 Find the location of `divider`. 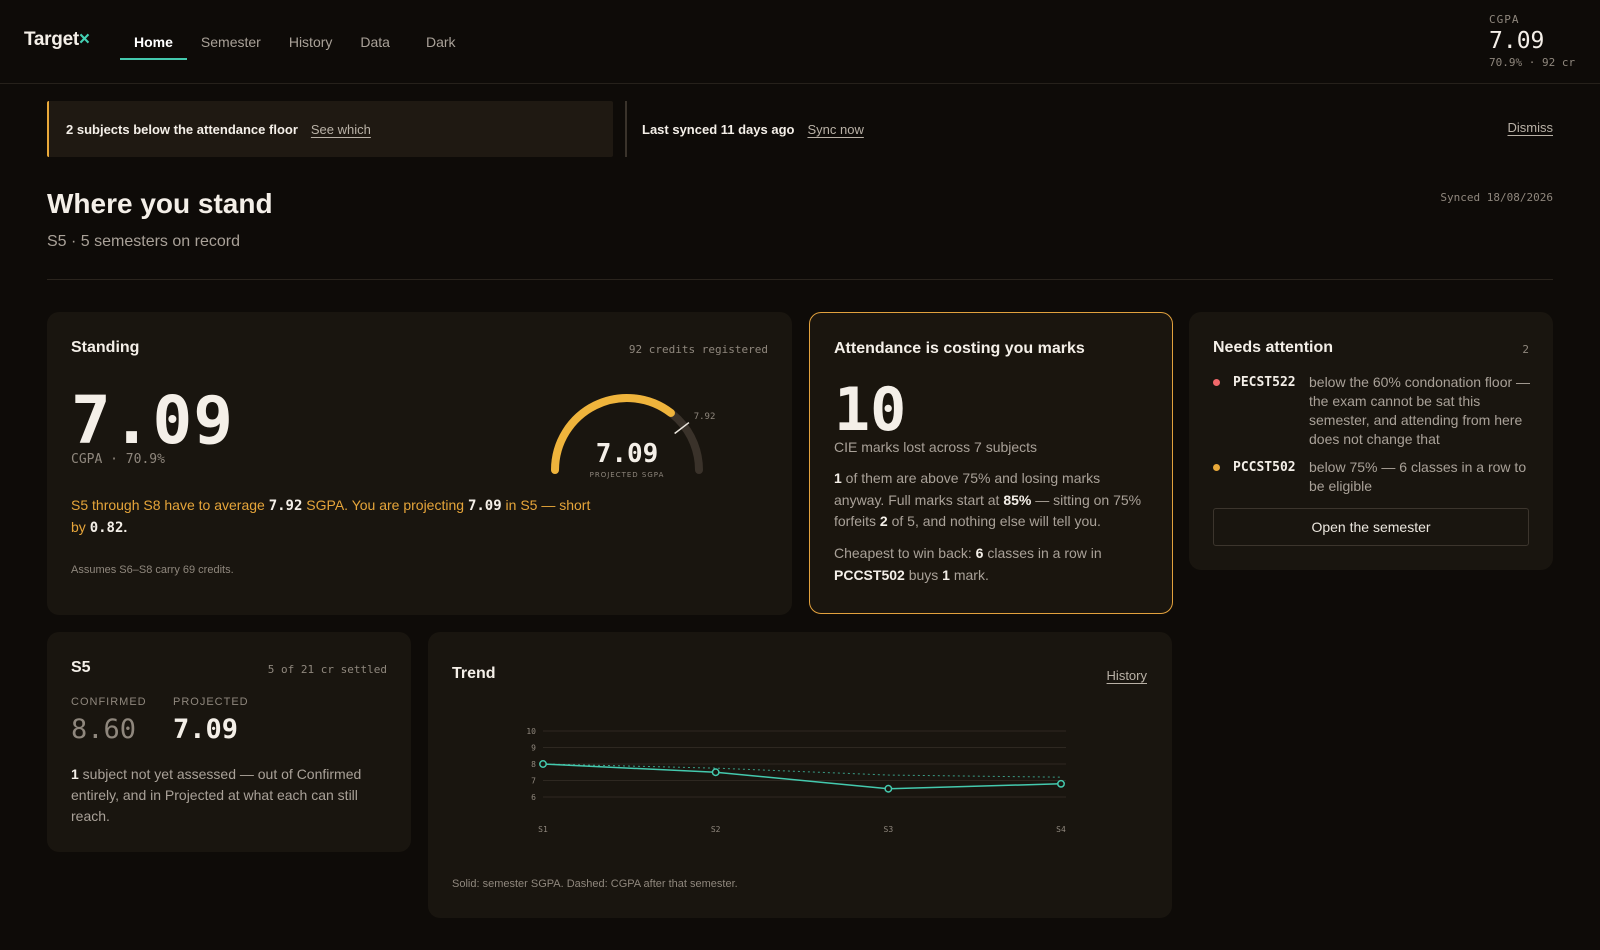

divider is located at coordinates (800, 279).